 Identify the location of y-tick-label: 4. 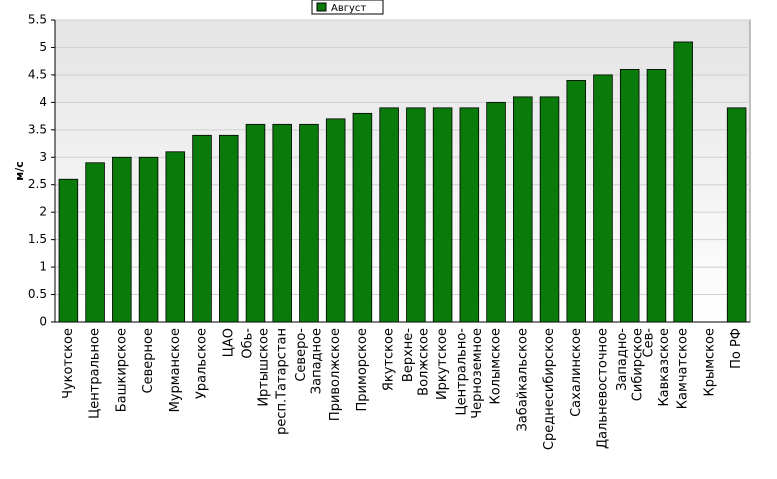
(43, 102).